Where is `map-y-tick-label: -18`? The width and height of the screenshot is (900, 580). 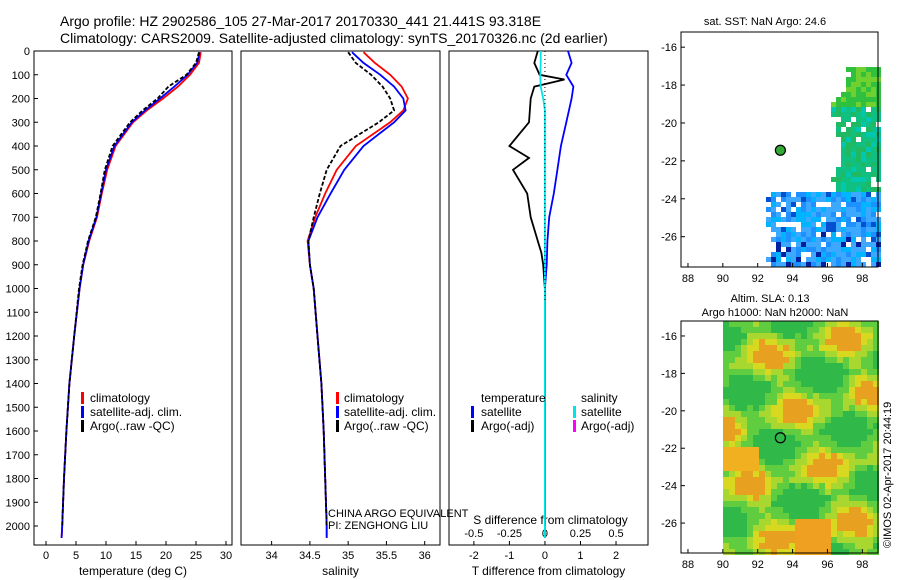
map-y-tick-label: -18 is located at coordinates (669, 374).